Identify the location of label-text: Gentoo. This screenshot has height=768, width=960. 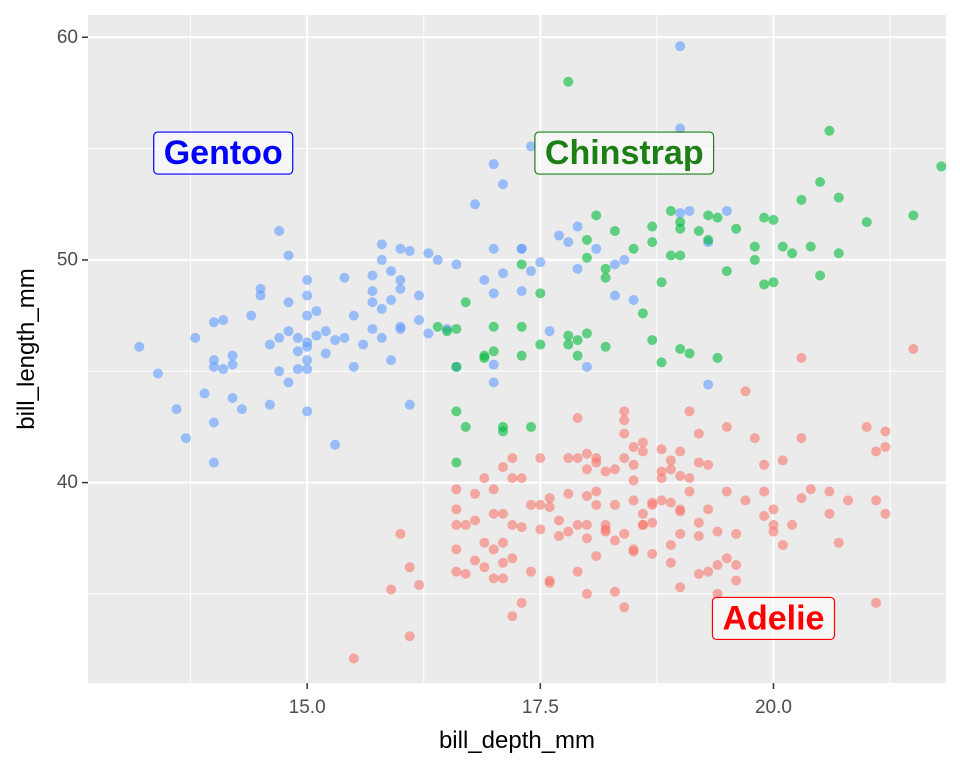
(223, 153).